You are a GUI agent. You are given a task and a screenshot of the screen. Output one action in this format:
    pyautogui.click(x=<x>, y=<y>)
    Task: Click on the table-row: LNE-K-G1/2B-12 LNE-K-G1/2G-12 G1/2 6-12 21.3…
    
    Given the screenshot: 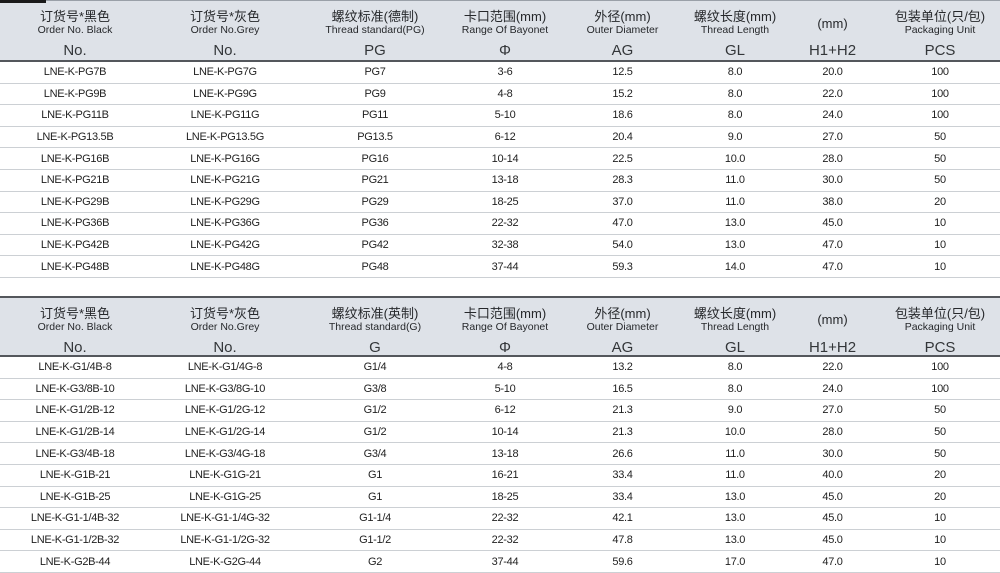 What is the action you would take?
    pyautogui.click(x=500, y=411)
    